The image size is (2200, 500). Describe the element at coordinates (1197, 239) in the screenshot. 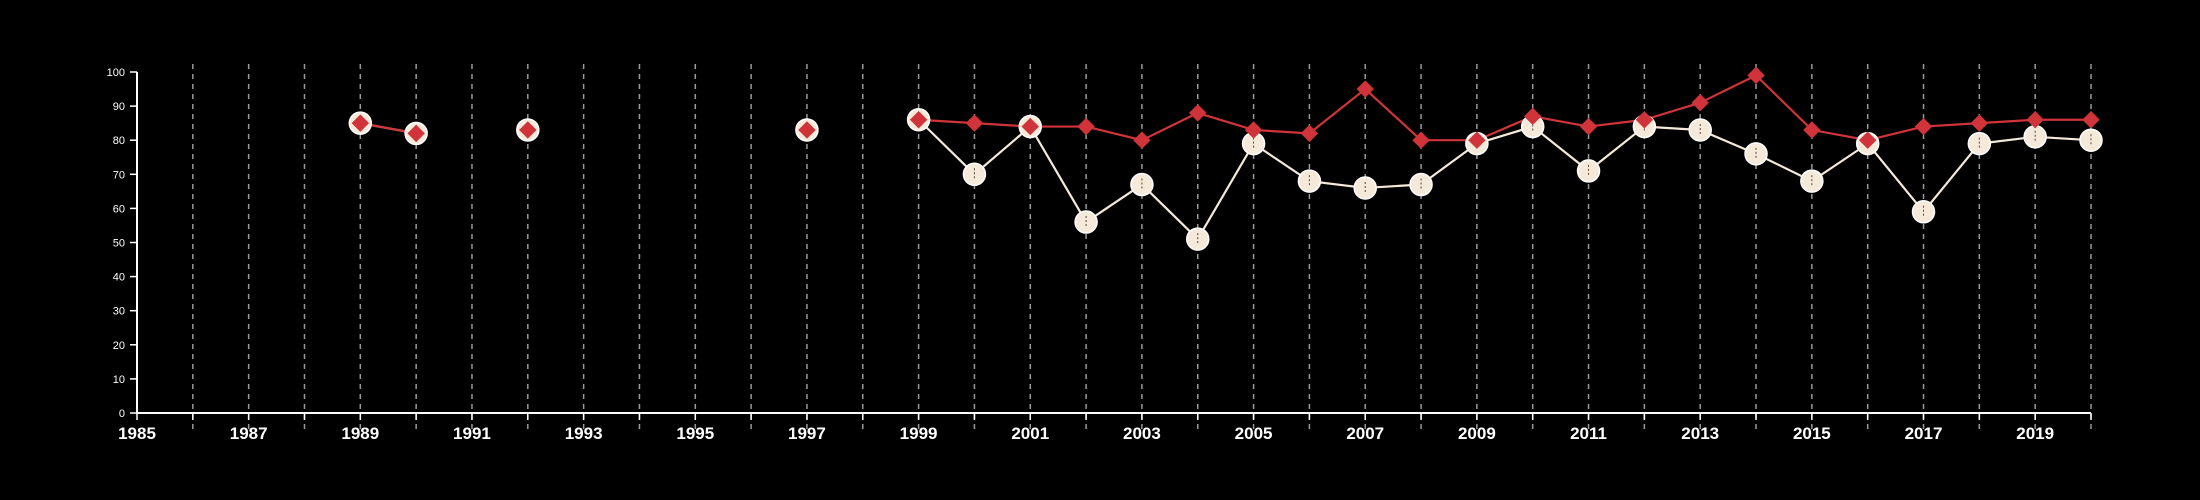

I see `circle-marker-2004` at that location.